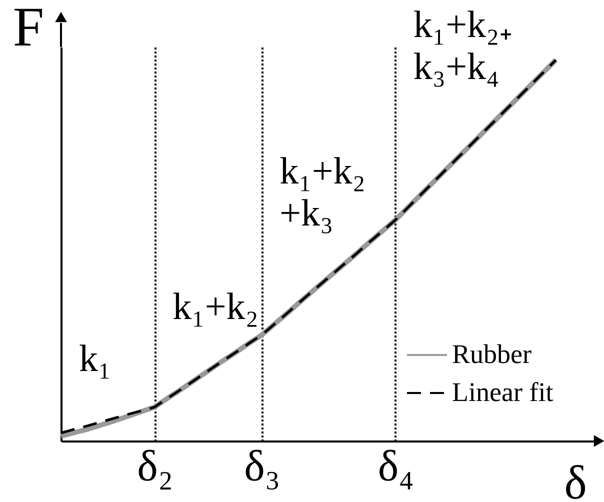 Image resolution: width=604 pixels, height=502 pixels. What do you see at coordinates (462, 46) in the screenshot?
I see `annotation: k₁+k₂₊ k₃+k₄` at bounding box center [462, 46].